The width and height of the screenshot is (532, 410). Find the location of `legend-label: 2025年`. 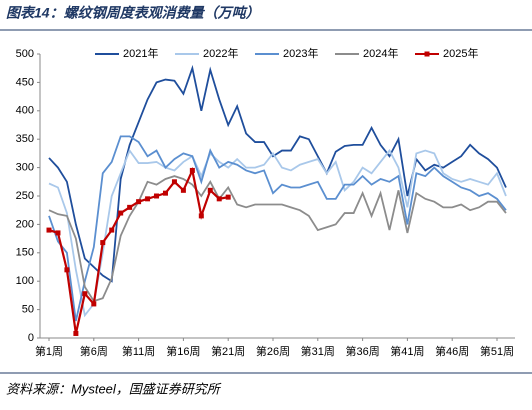

legend-label: 2025年 is located at coordinates (460, 53).